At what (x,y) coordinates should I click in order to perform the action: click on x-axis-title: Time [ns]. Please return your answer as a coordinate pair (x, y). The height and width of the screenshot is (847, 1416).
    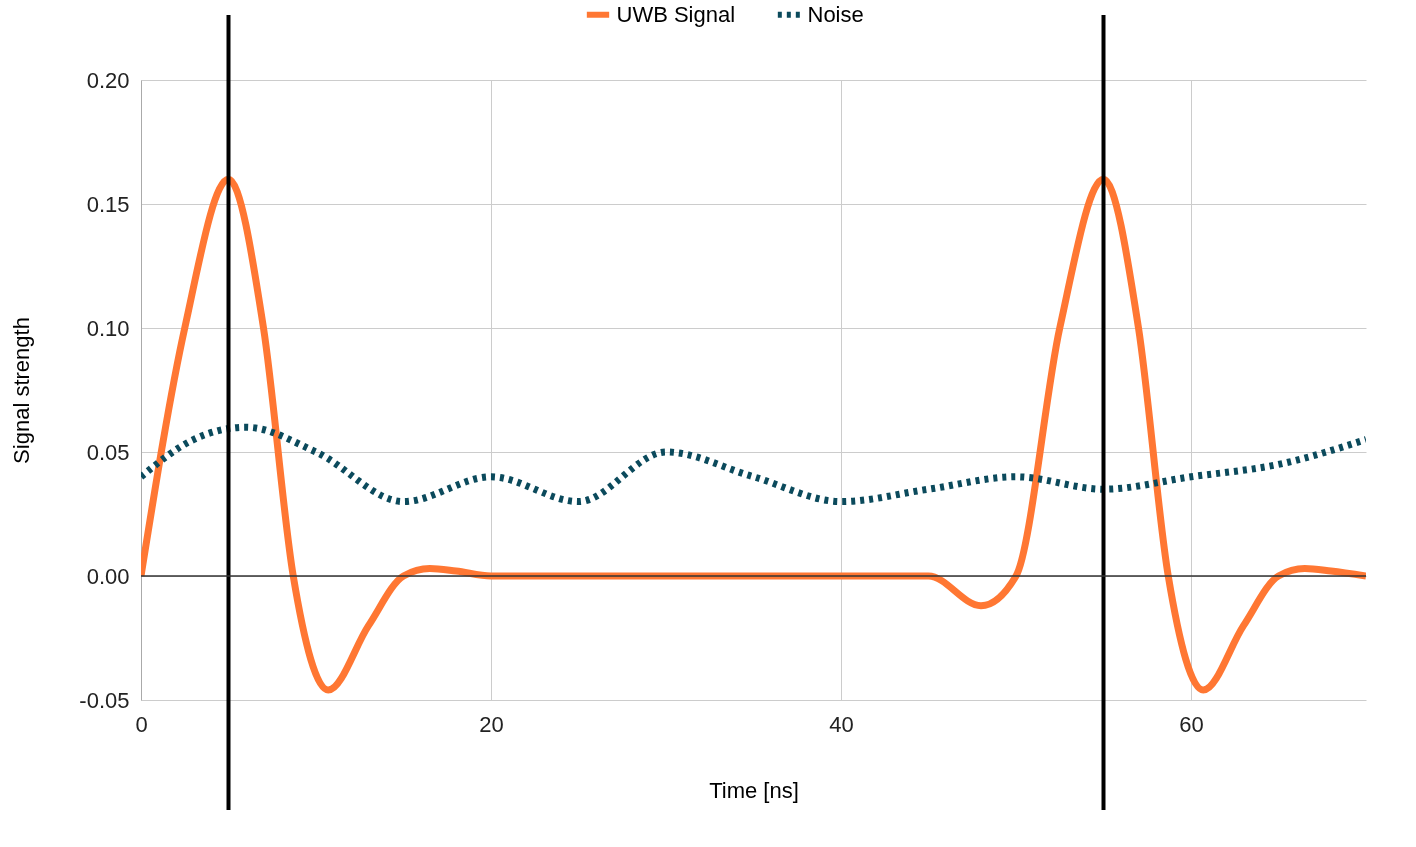
    Looking at the image, I should click on (754, 790).